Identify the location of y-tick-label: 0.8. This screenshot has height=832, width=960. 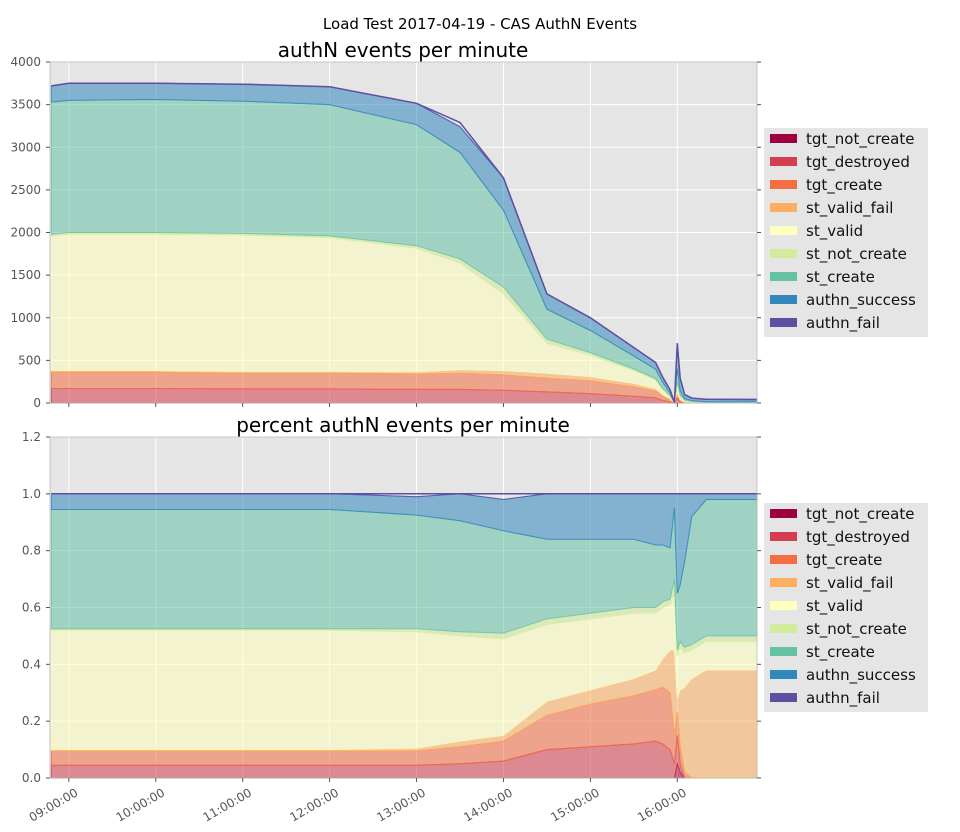
(31, 551).